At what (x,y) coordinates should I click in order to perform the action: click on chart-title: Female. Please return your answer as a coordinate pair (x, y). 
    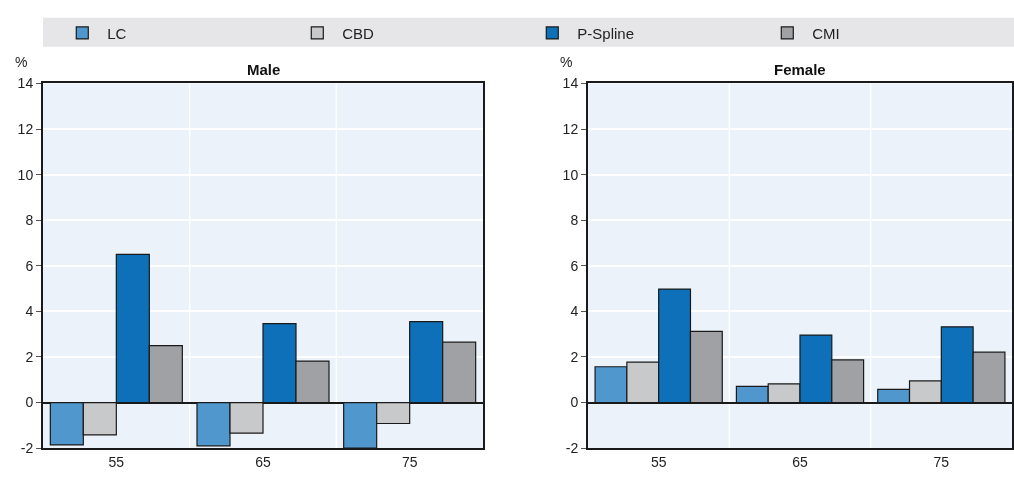
    Looking at the image, I should click on (800, 69).